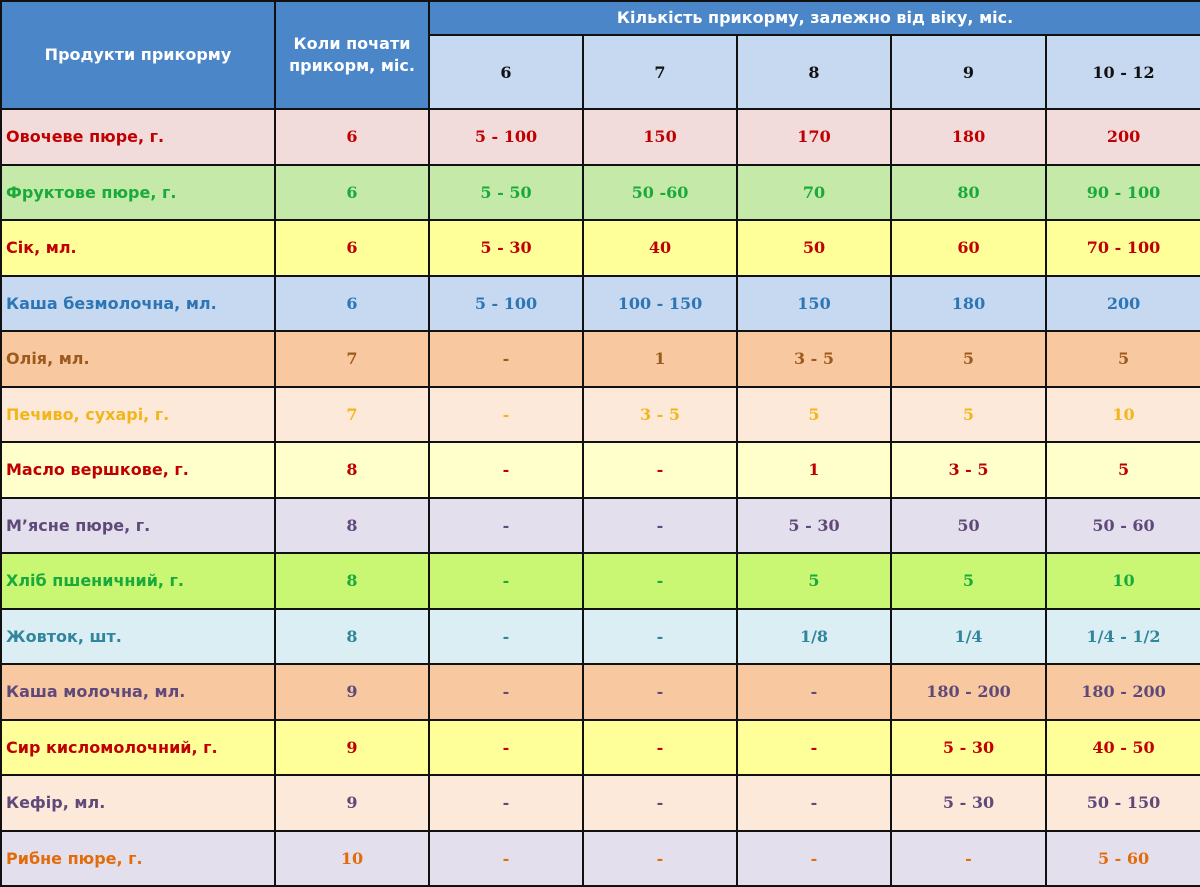  What do you see at coordinates (138, 692) in the screenshot?
I see `product-cell: Каша молочна, мл.` at bounding box center [138, 692].